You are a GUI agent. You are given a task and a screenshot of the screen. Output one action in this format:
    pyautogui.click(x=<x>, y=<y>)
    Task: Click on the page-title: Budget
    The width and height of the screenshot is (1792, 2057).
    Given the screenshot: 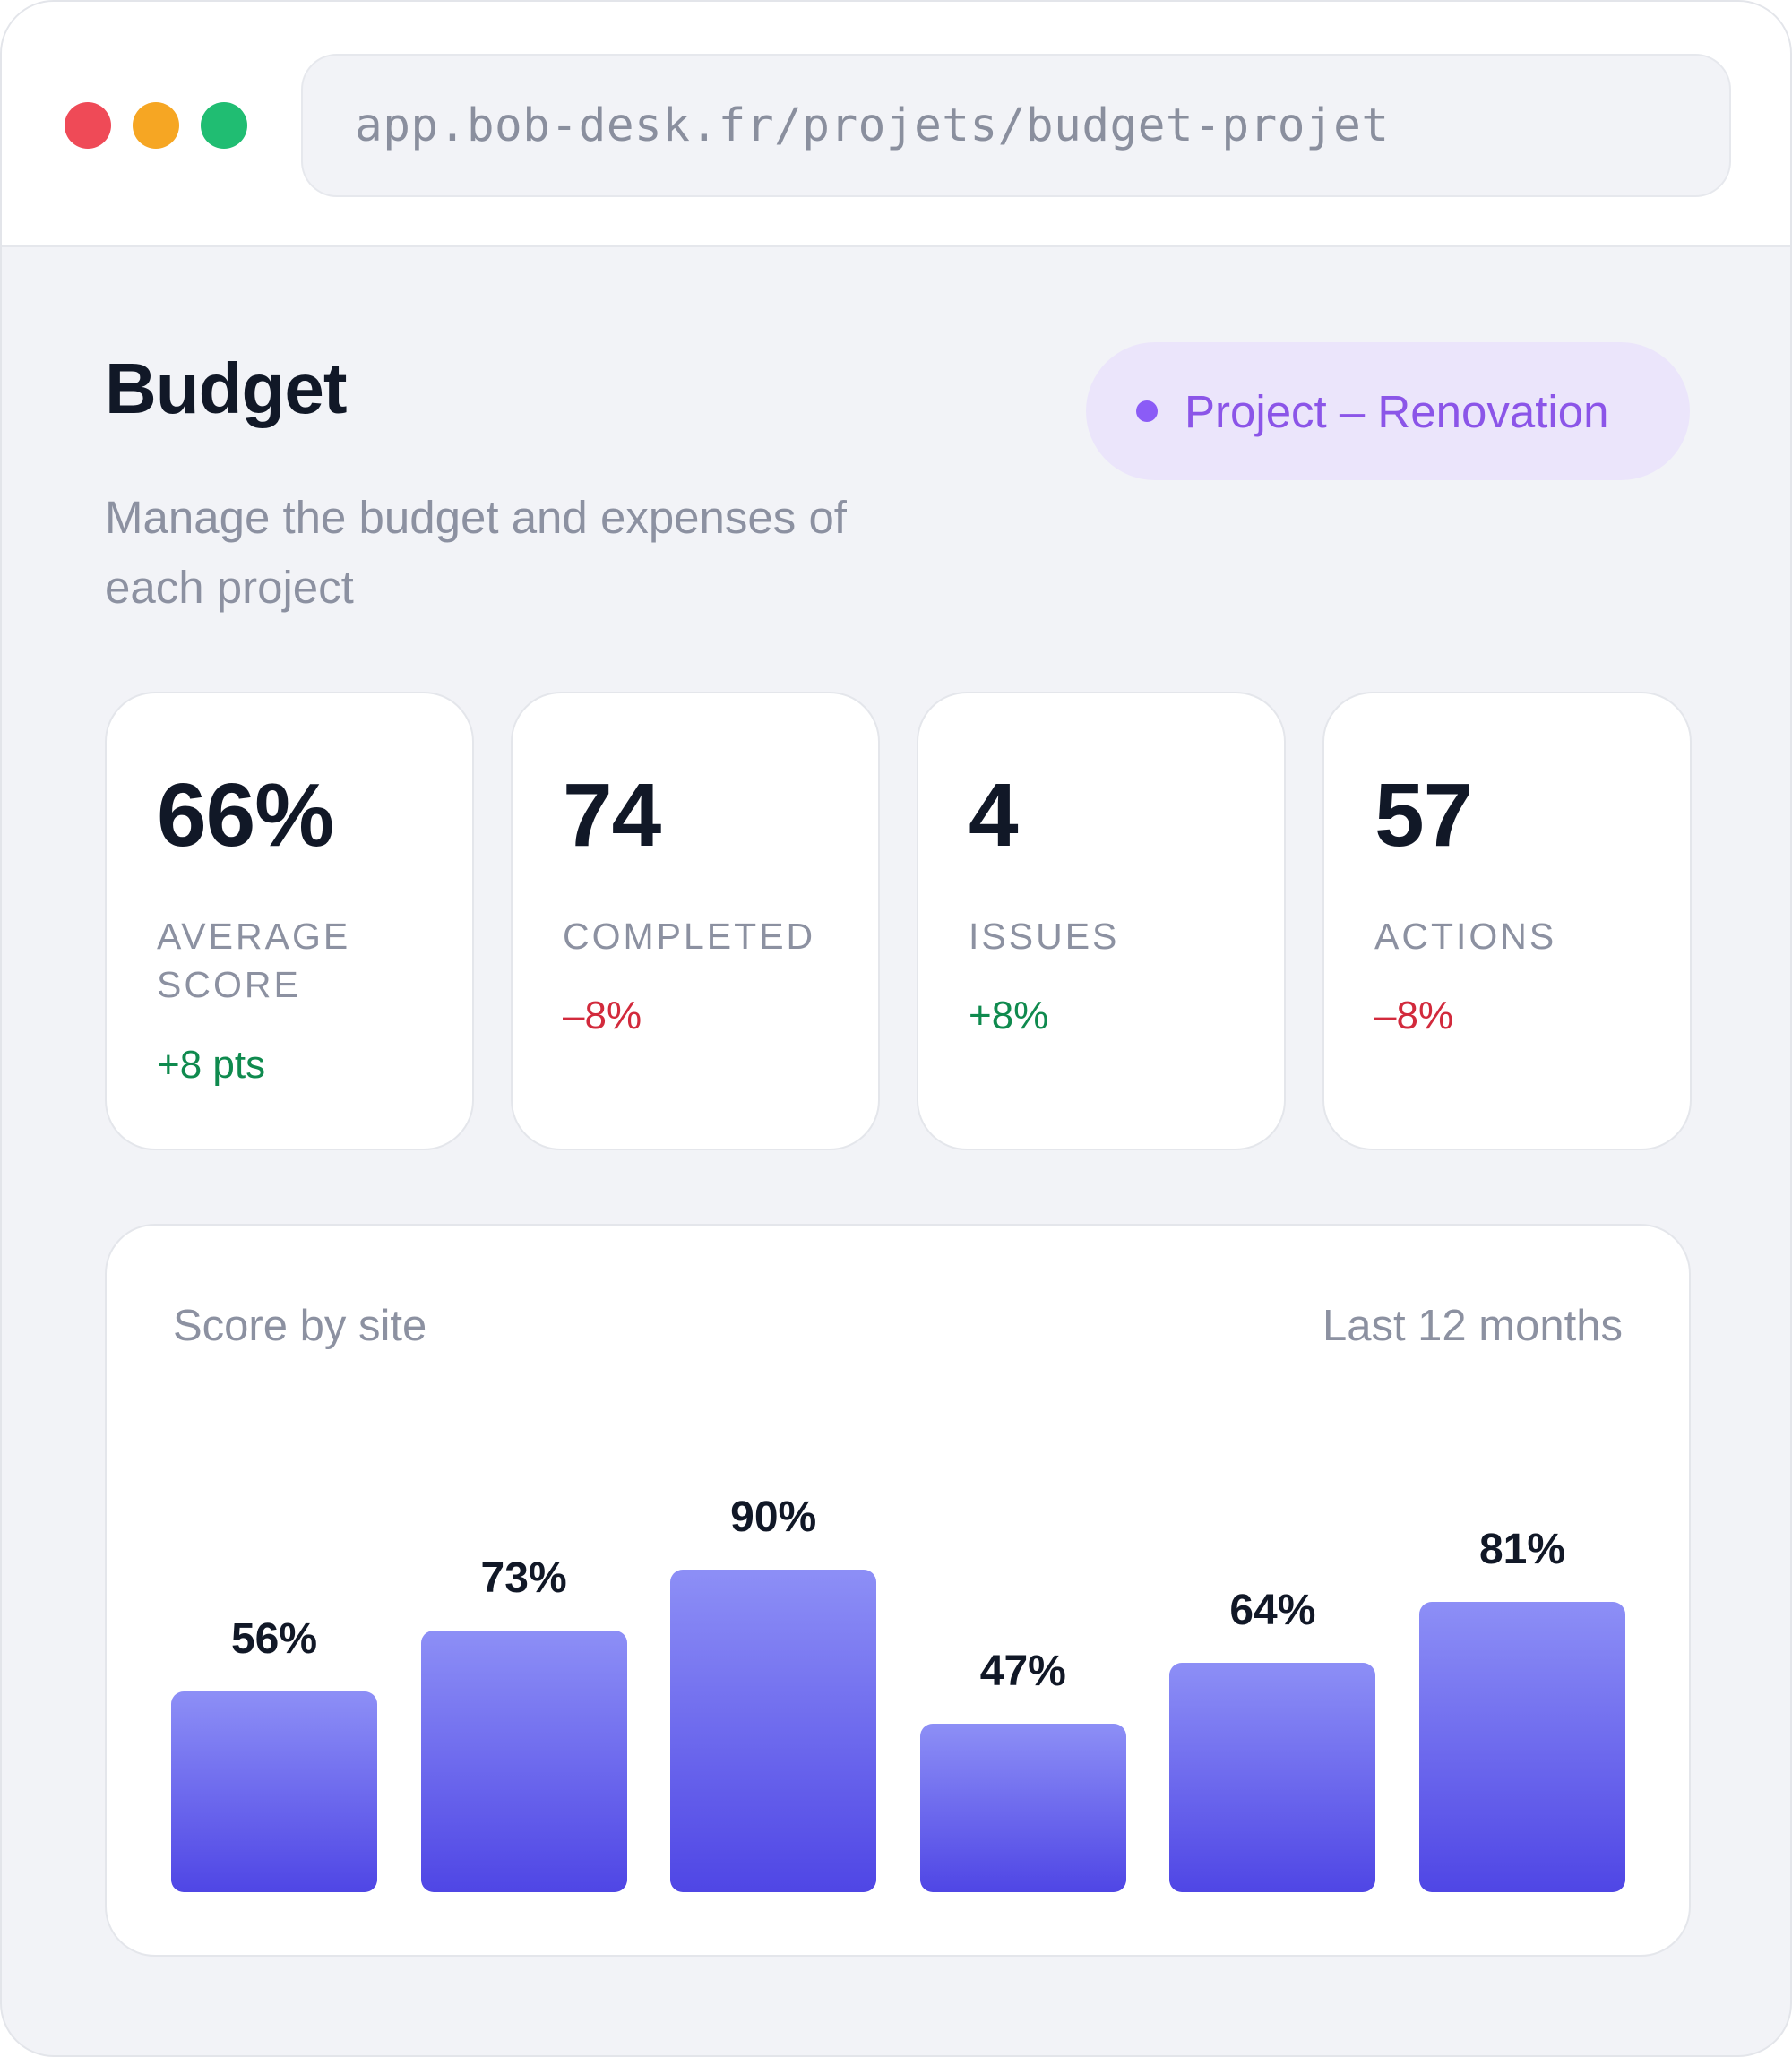 What is the action you would take?
    pyautogui.click(x=227, y=388)
    